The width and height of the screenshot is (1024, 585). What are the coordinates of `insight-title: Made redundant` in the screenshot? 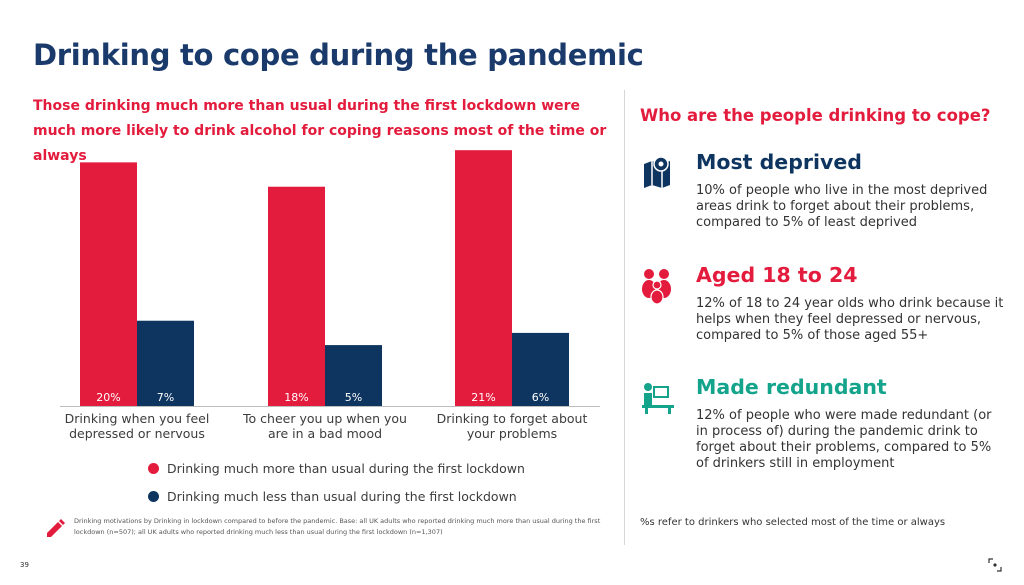 It's located at (791, 387).